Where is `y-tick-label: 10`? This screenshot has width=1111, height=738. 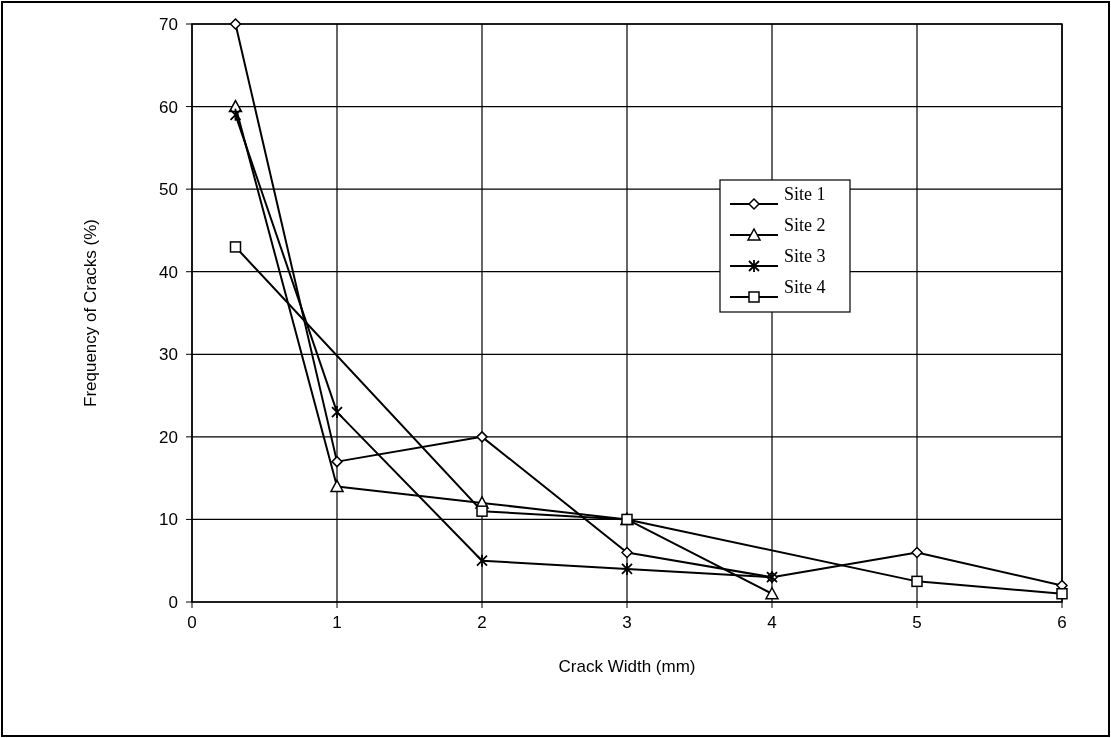
y-tick-label: 10 is located at coordinates (168, 520).